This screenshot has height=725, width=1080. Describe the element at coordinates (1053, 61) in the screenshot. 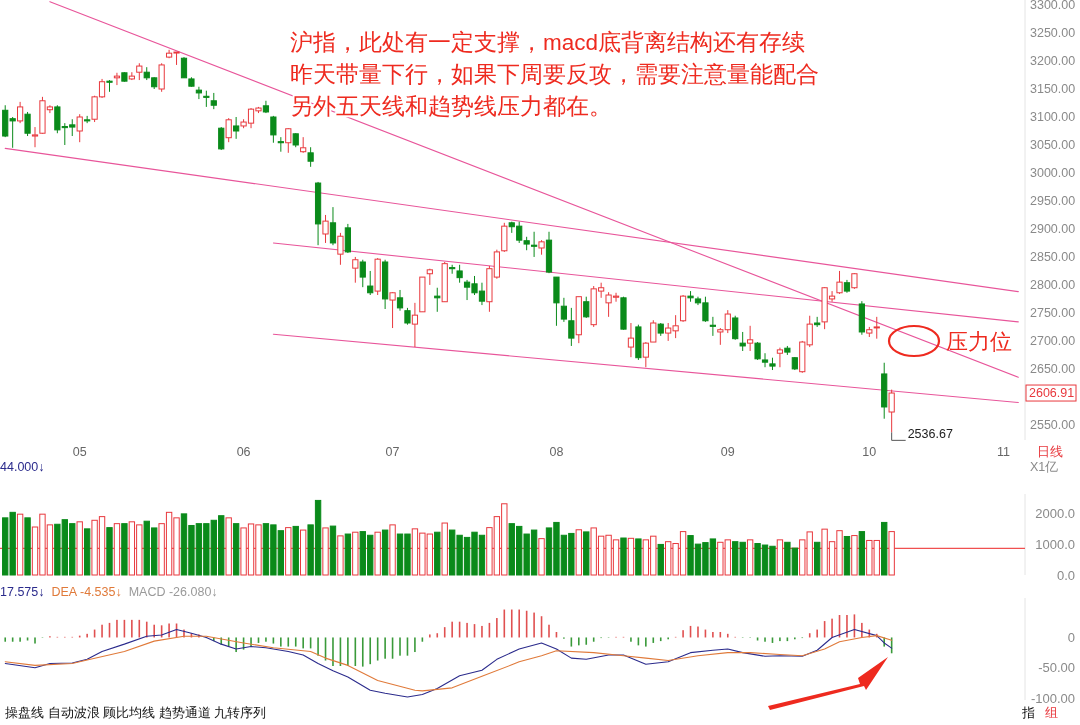

I see `y-tick-label: 3200.00` at that location.